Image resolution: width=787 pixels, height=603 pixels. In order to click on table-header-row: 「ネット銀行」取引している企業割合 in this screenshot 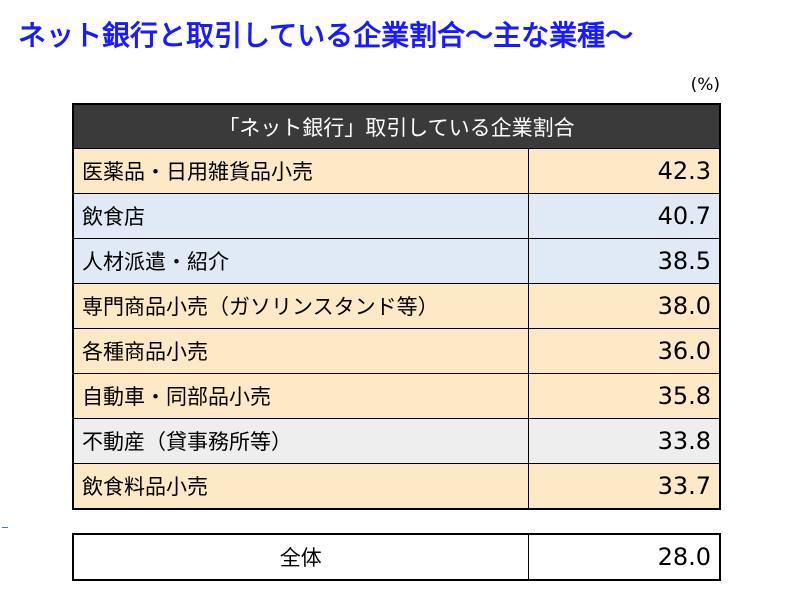, I will do `click(396, 126)`.